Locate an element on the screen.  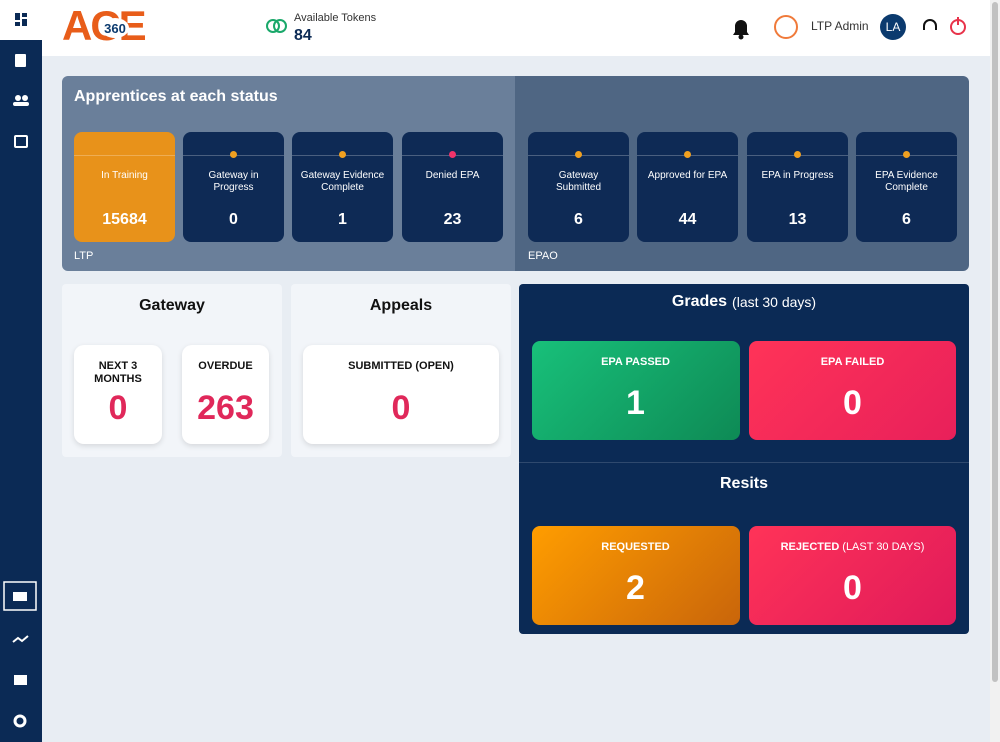
result-label: REJECTED (LAST 30 DAYS) is located at coordinates (852, 547).